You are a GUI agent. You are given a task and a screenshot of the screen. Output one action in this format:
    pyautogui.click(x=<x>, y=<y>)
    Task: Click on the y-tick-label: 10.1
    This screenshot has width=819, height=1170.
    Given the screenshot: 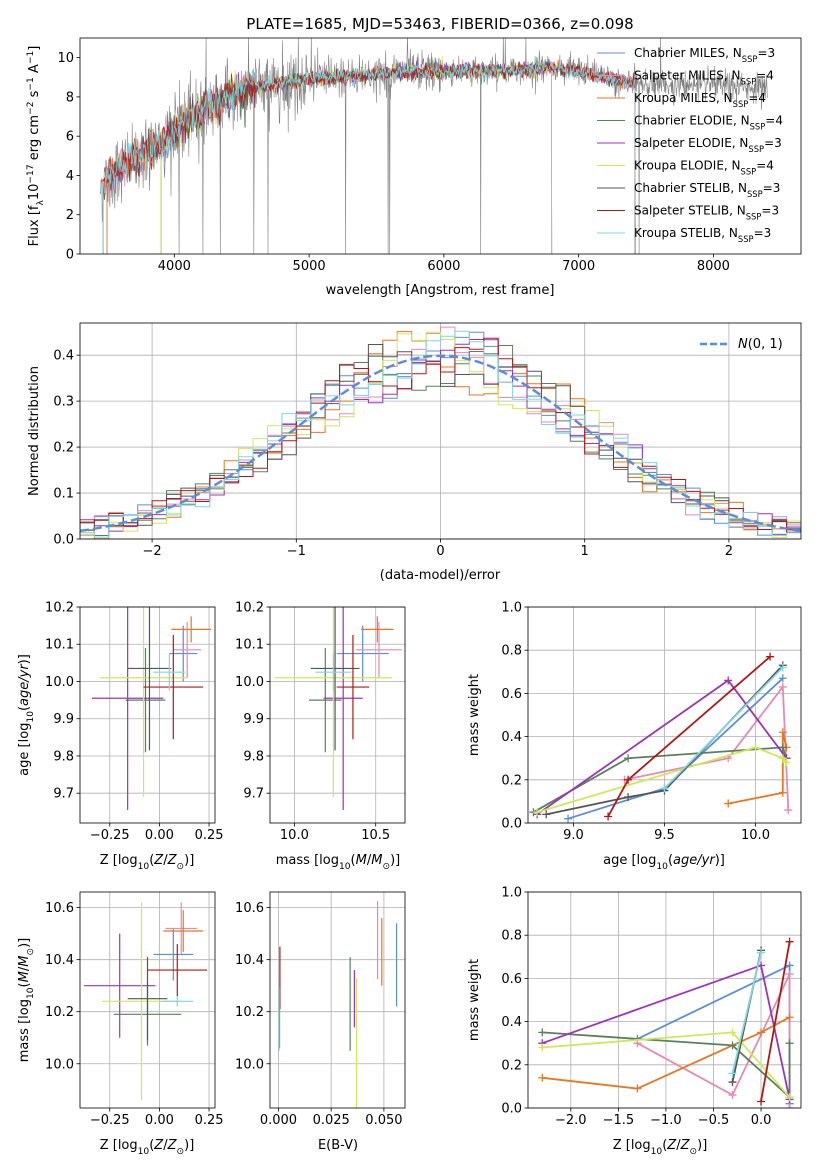 What is the action you would take?
    pyautogui.click(x=249, y=645)
    